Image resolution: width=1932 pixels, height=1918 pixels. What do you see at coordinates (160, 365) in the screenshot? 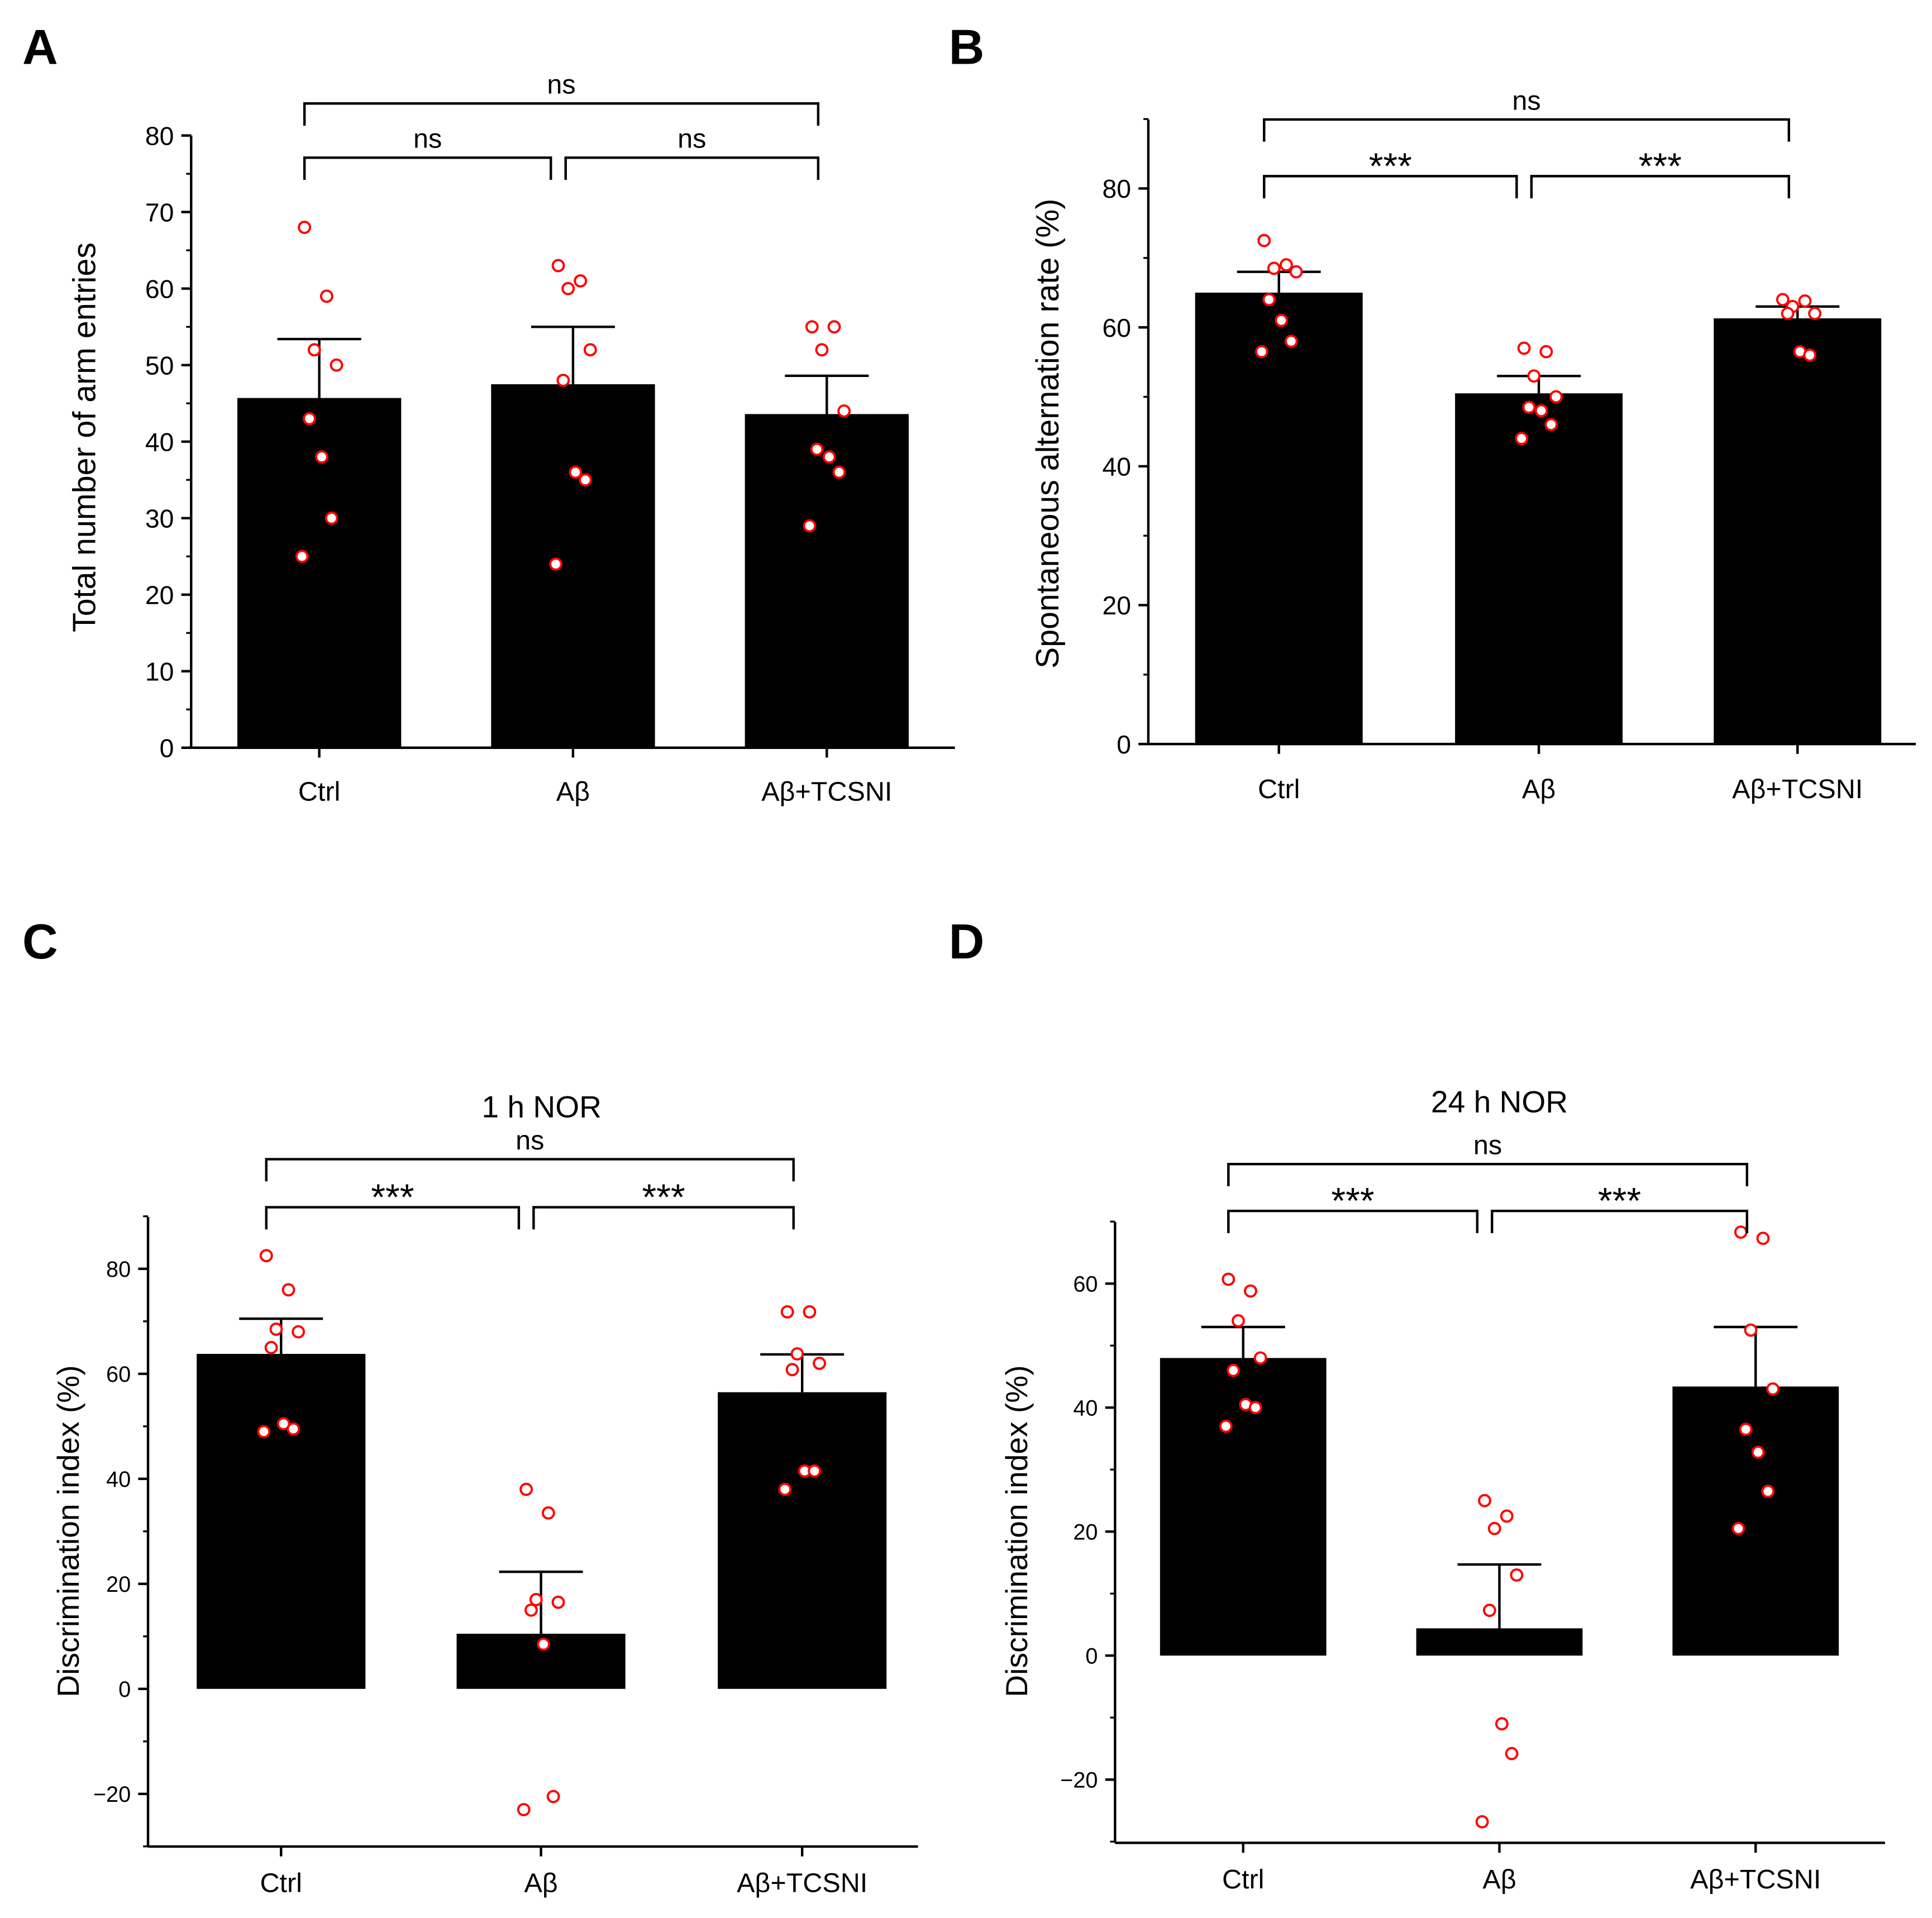
I see `y-tick-label: 50` at bounding box center [160, 365].